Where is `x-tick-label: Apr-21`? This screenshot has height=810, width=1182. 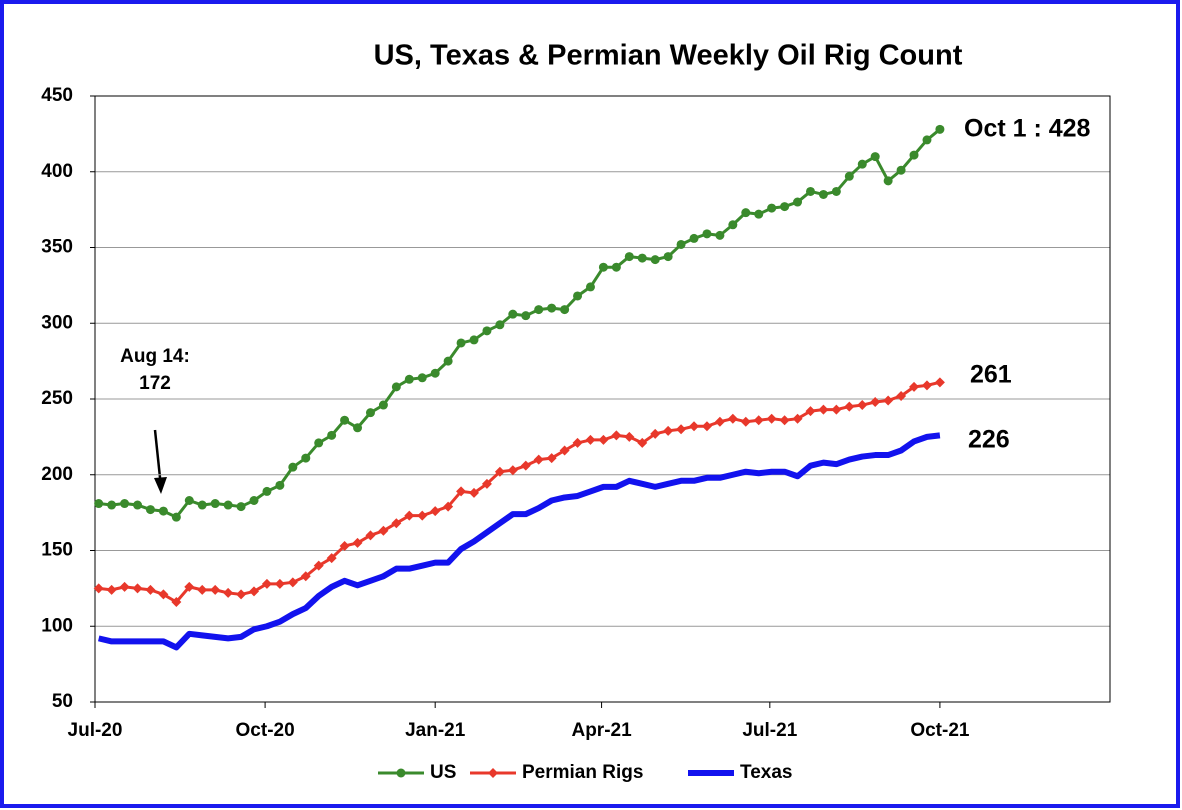 x-tick-label: Apr-21 is located at coordinates (601, 730).